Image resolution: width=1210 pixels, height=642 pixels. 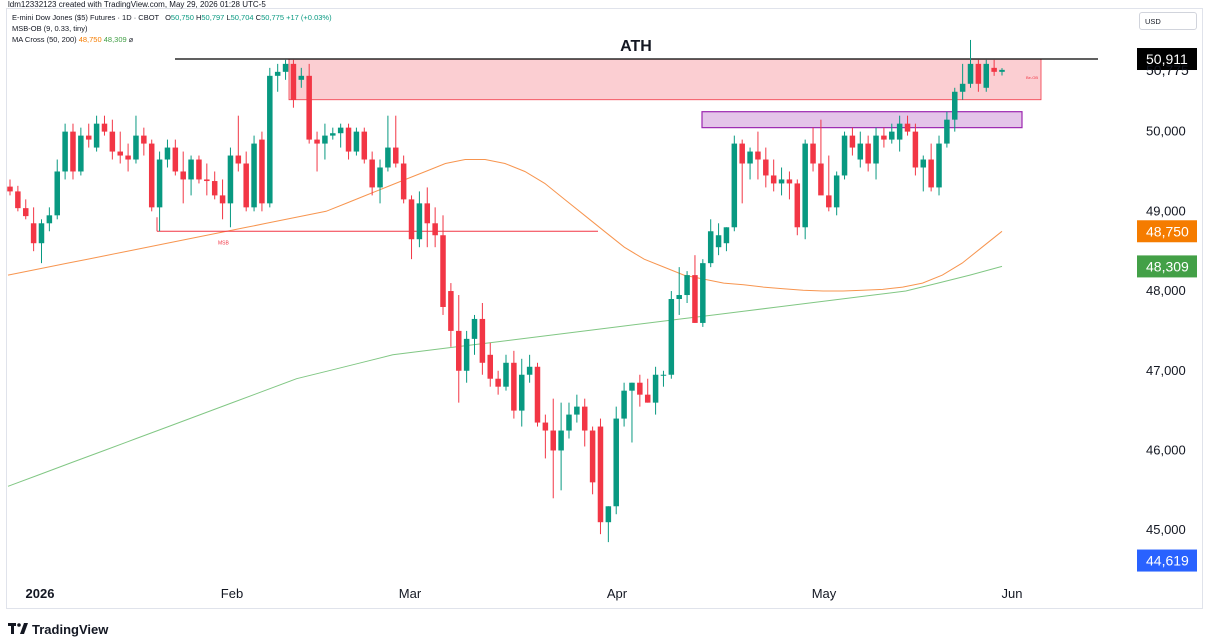 What do you see at coordinates (1032, 77) in the screenshot?
I see `be-ob-label: Be-OB` at bounding box center [1032, 77].